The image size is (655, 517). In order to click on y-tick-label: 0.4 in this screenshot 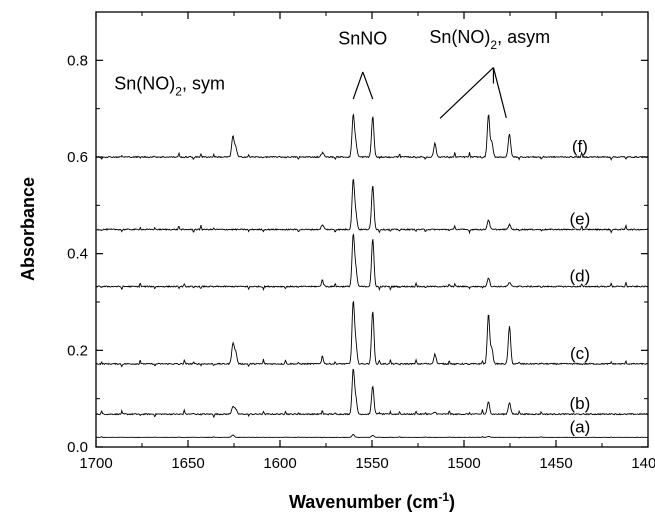, I will do `click(77, 254)`.